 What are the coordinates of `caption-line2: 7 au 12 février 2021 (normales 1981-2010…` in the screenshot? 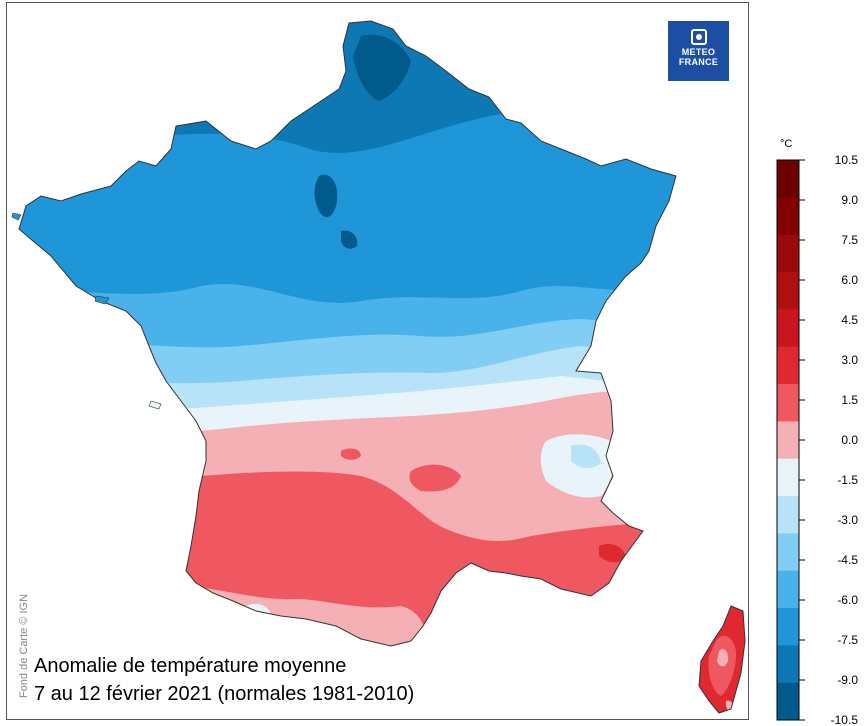 It's located at (224, 694).